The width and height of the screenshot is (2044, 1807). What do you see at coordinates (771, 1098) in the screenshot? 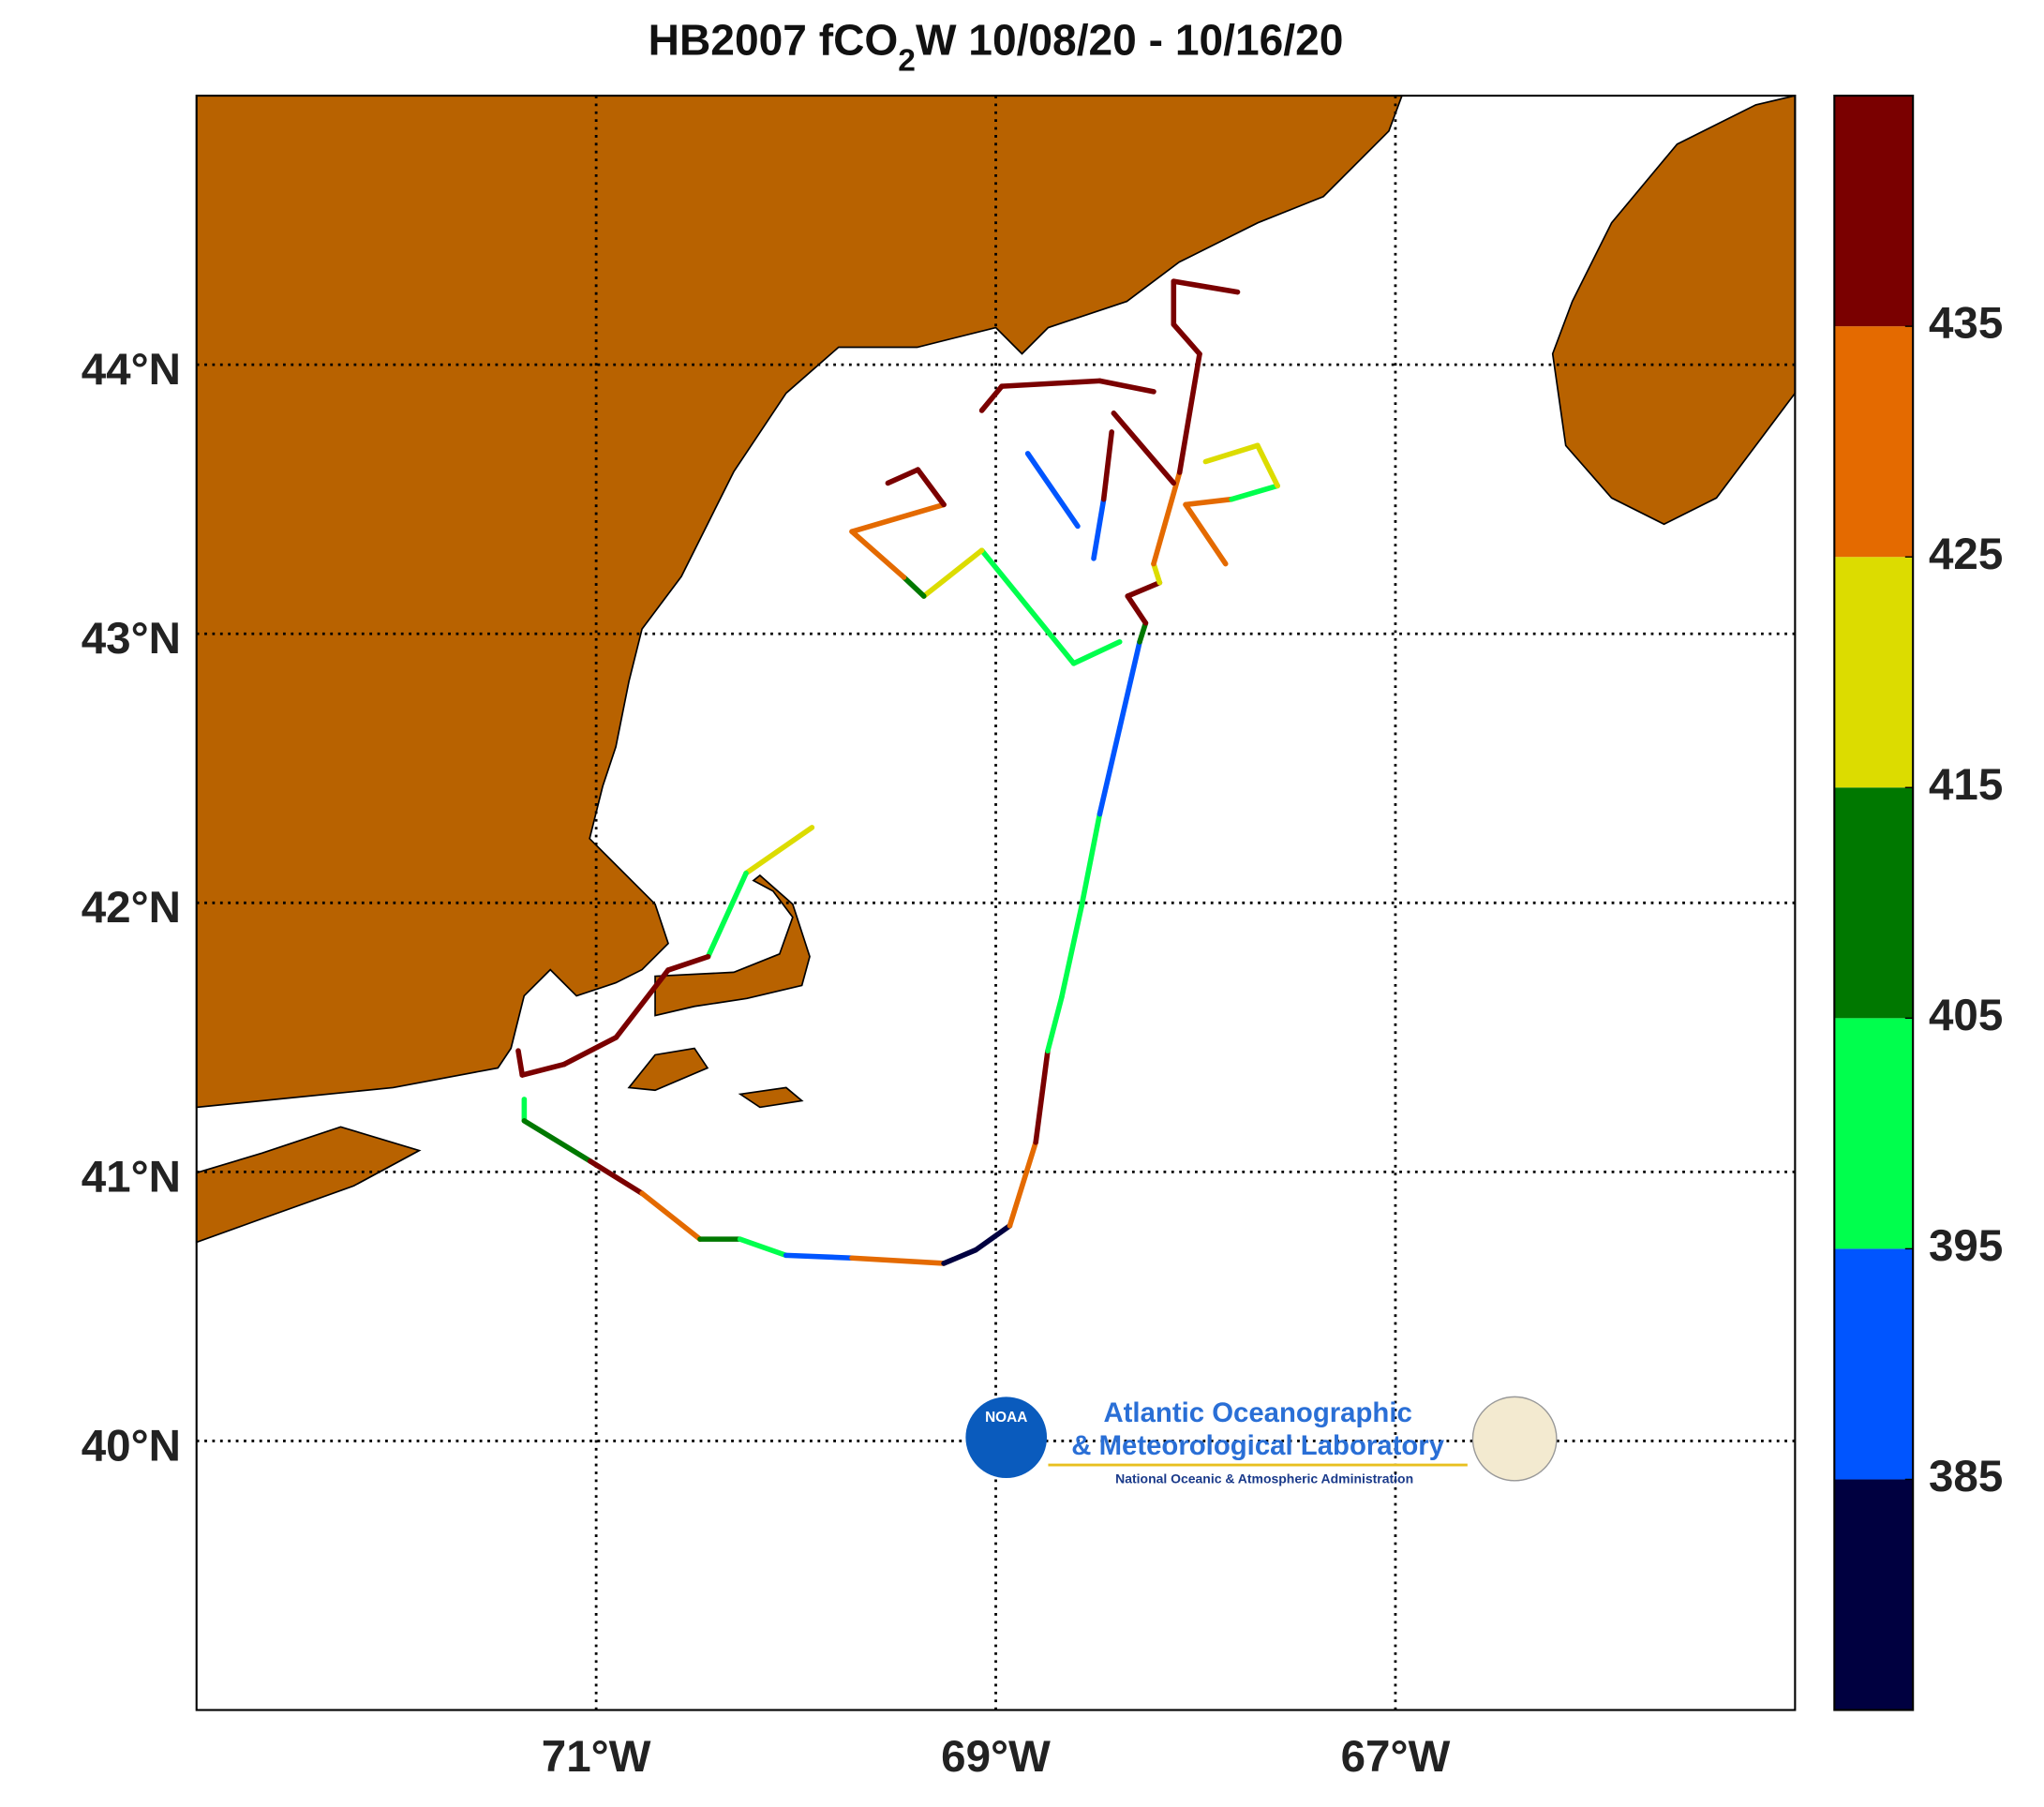
I see `nantucket` at bounding box center [771, 1098].